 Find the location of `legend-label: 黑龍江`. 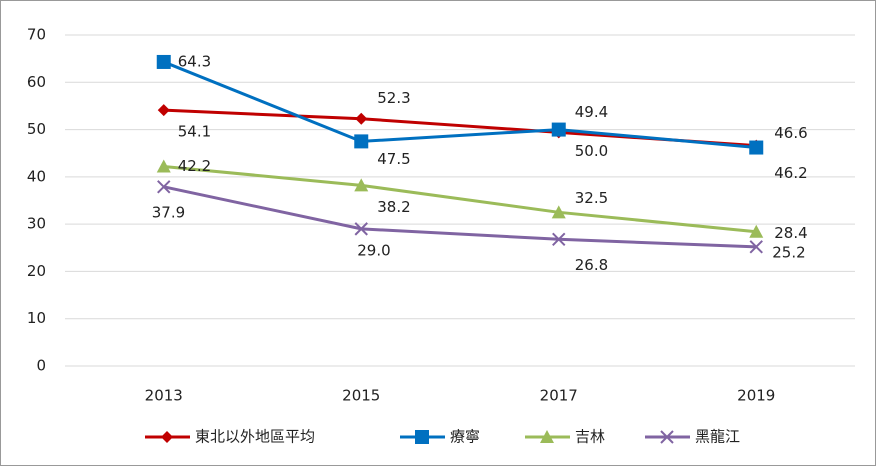

legend-label: 黑龍江 is located at coordinates (717, 437).